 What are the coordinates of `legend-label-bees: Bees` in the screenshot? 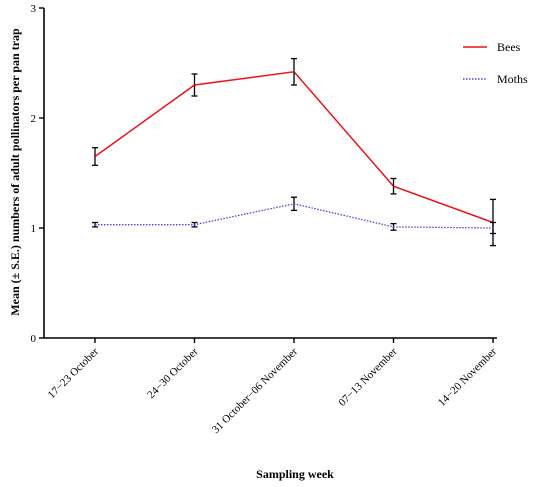 It's located at (509, 47).